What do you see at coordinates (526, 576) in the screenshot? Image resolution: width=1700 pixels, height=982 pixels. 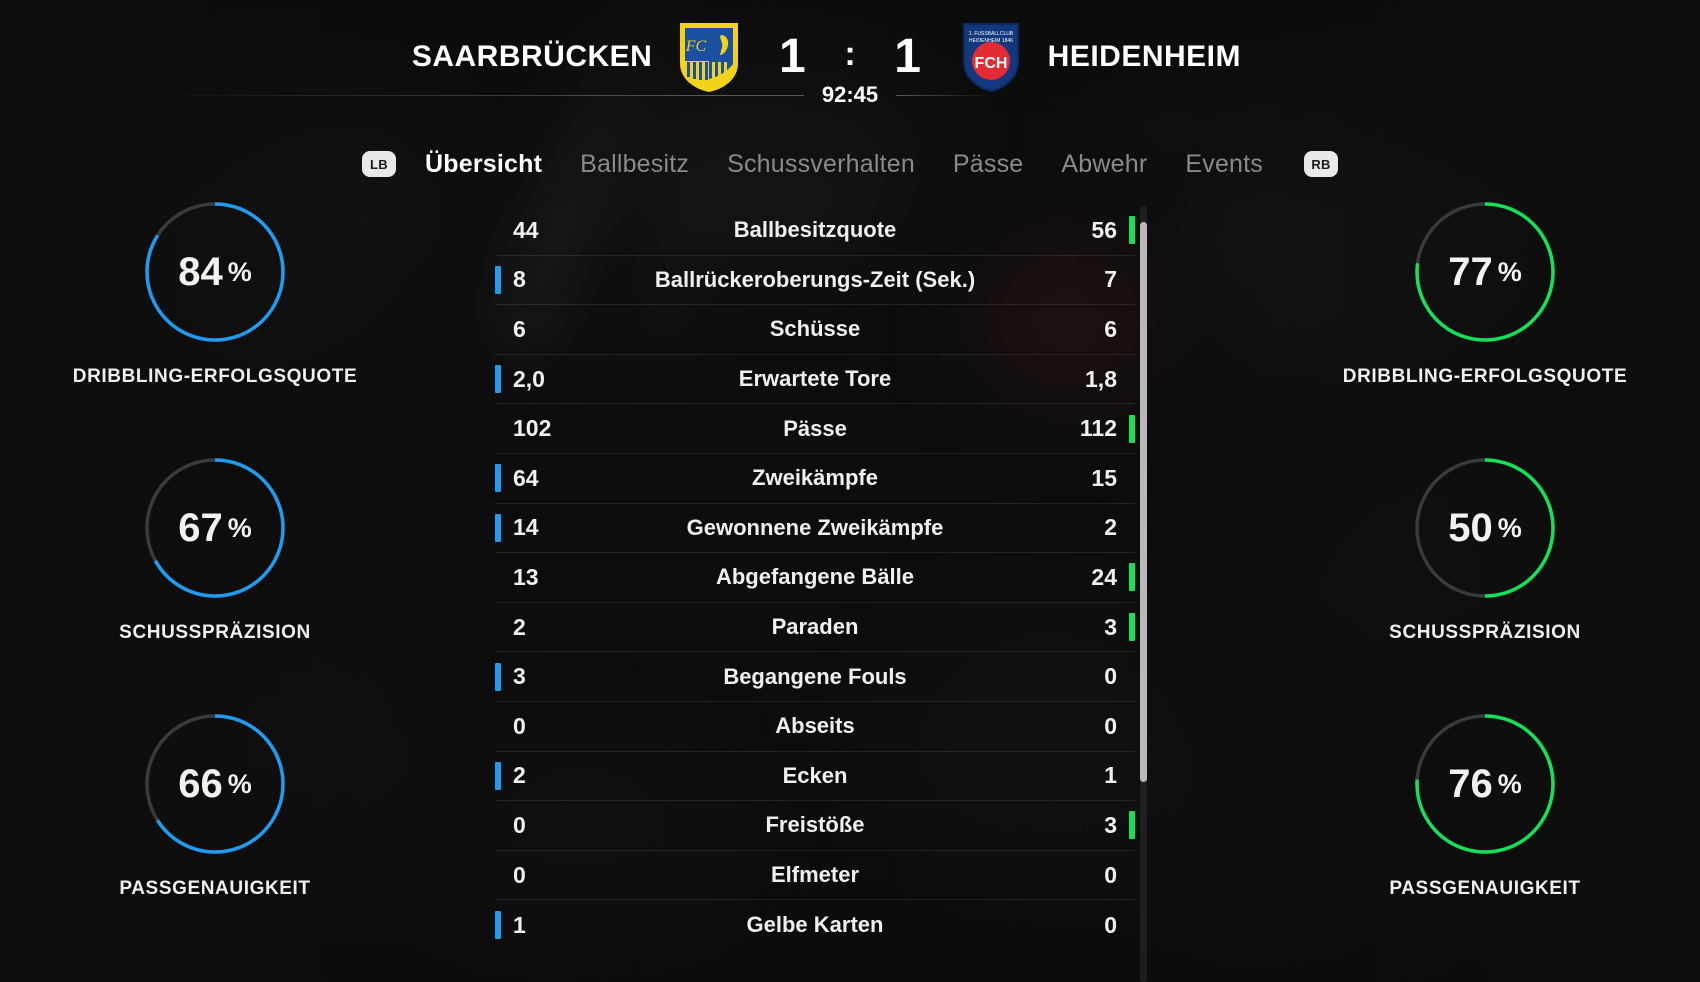 I see `stat-home-value: 13` at bounding box center [526, 576].